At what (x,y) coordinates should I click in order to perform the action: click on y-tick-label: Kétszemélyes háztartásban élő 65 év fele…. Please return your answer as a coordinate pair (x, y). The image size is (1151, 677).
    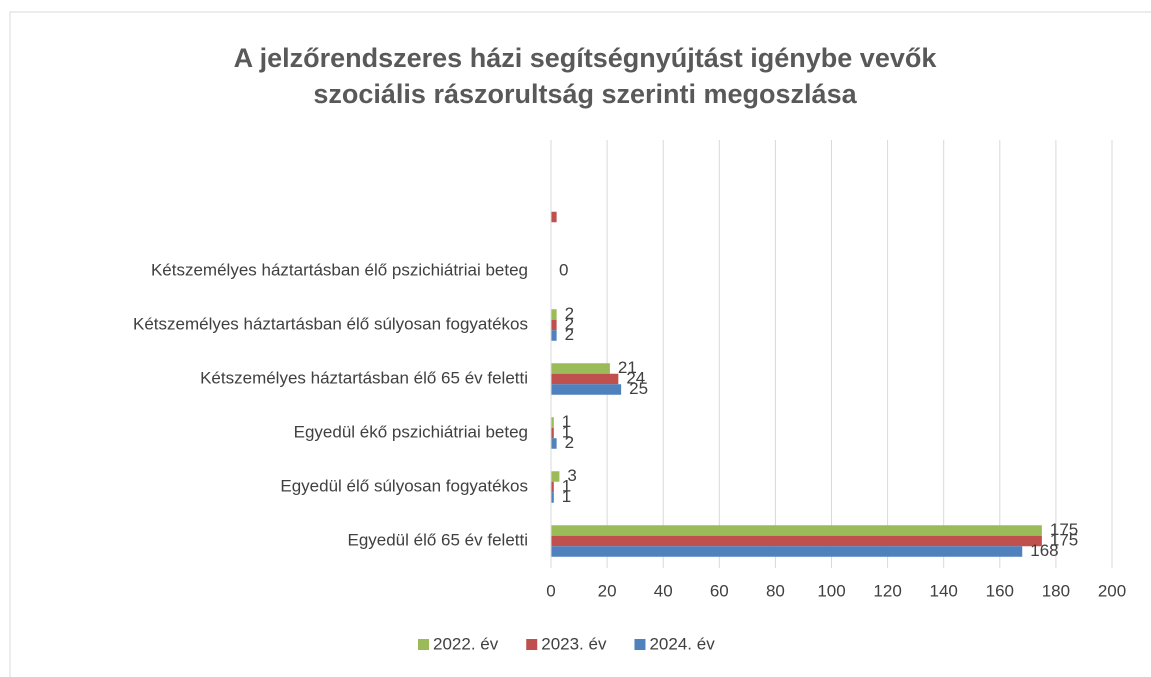
    Looking at the image, I should click on (364, 377).